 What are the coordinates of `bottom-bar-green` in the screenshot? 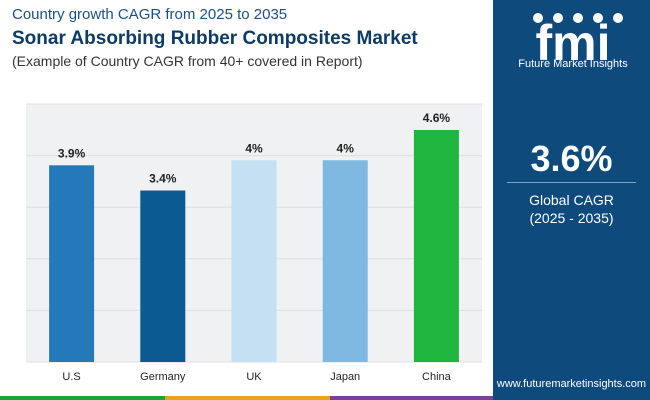 It's located at (82, 398).